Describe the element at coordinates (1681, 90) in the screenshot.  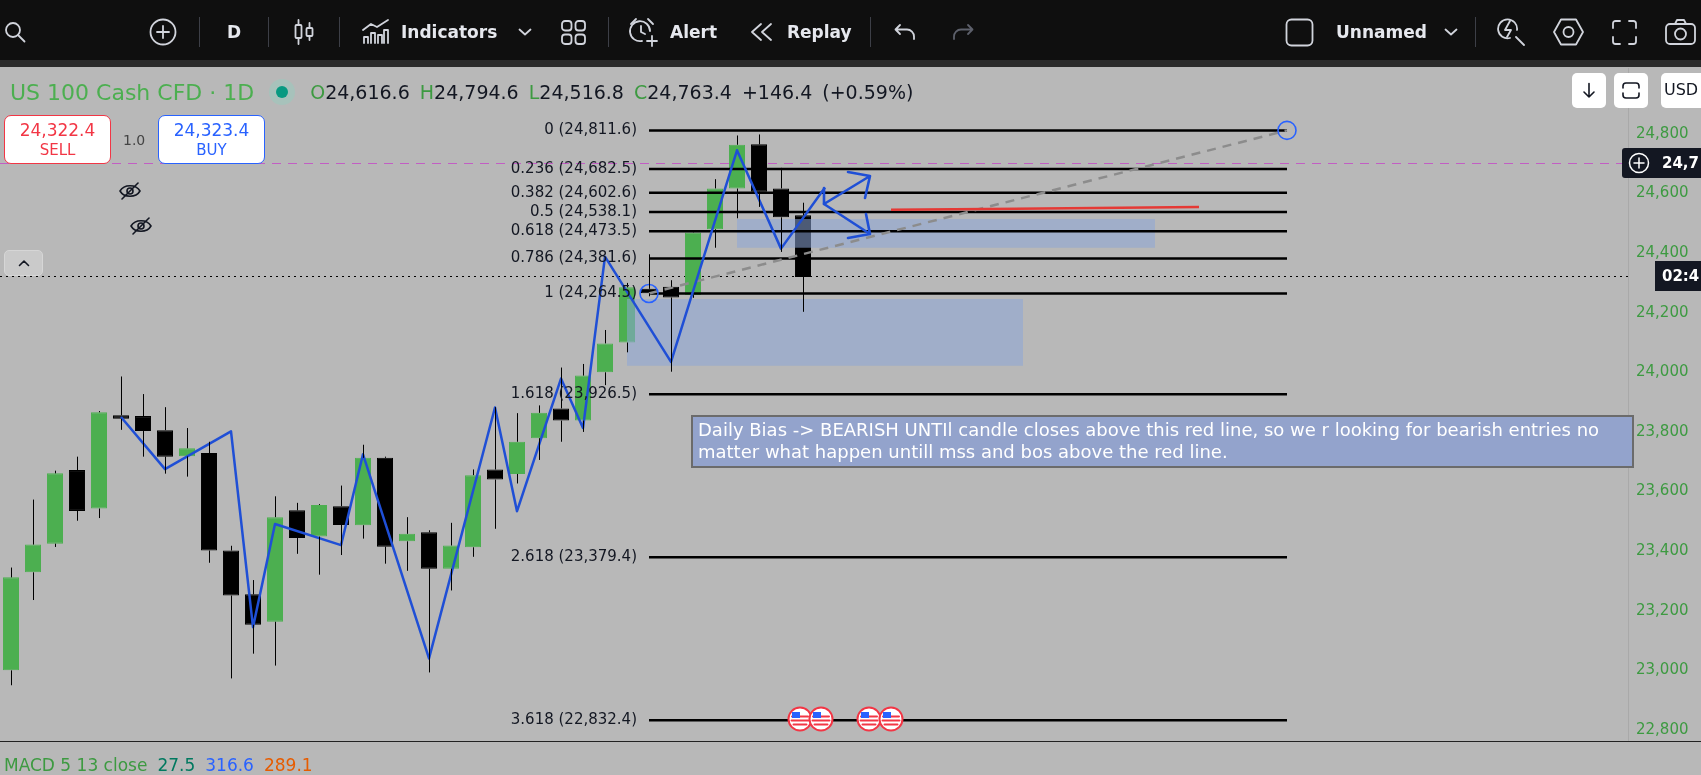
I see `currency-button: USD` at that location.